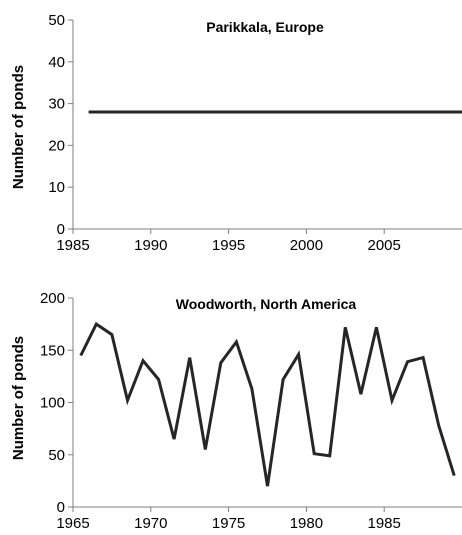  Describe the element at coordinates (266, 304) in the screenshot. I see `chart-title: Woodworth, North America` at that location.